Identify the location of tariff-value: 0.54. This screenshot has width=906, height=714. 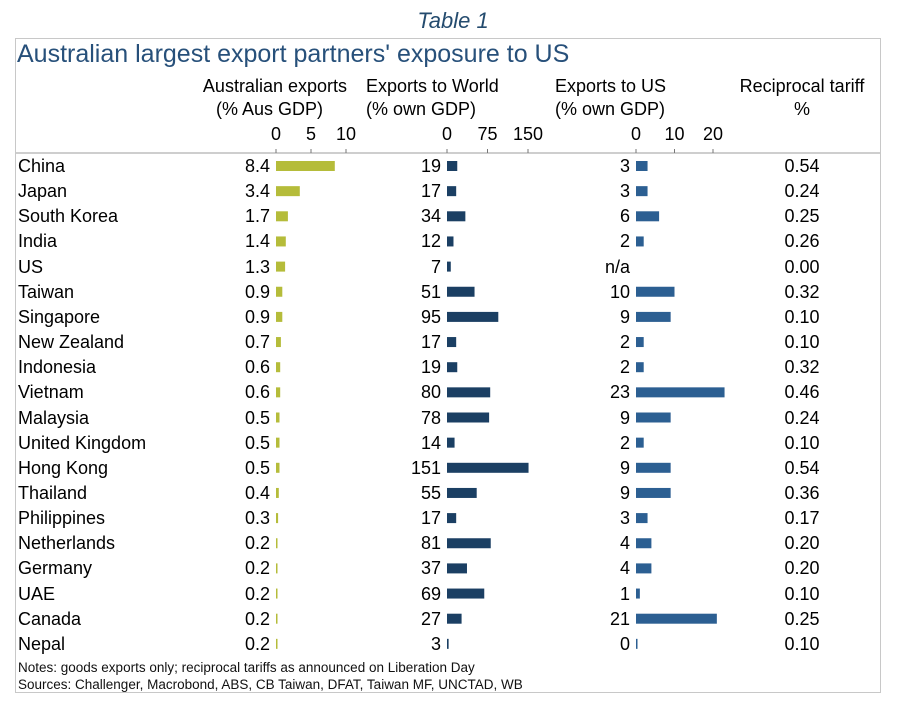
(802, 166).